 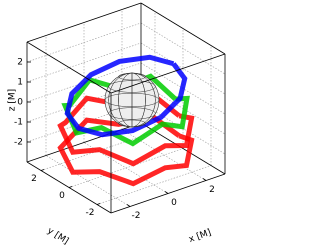 I want to click on z-axis-label: z [M], so click(x=13, y=100).